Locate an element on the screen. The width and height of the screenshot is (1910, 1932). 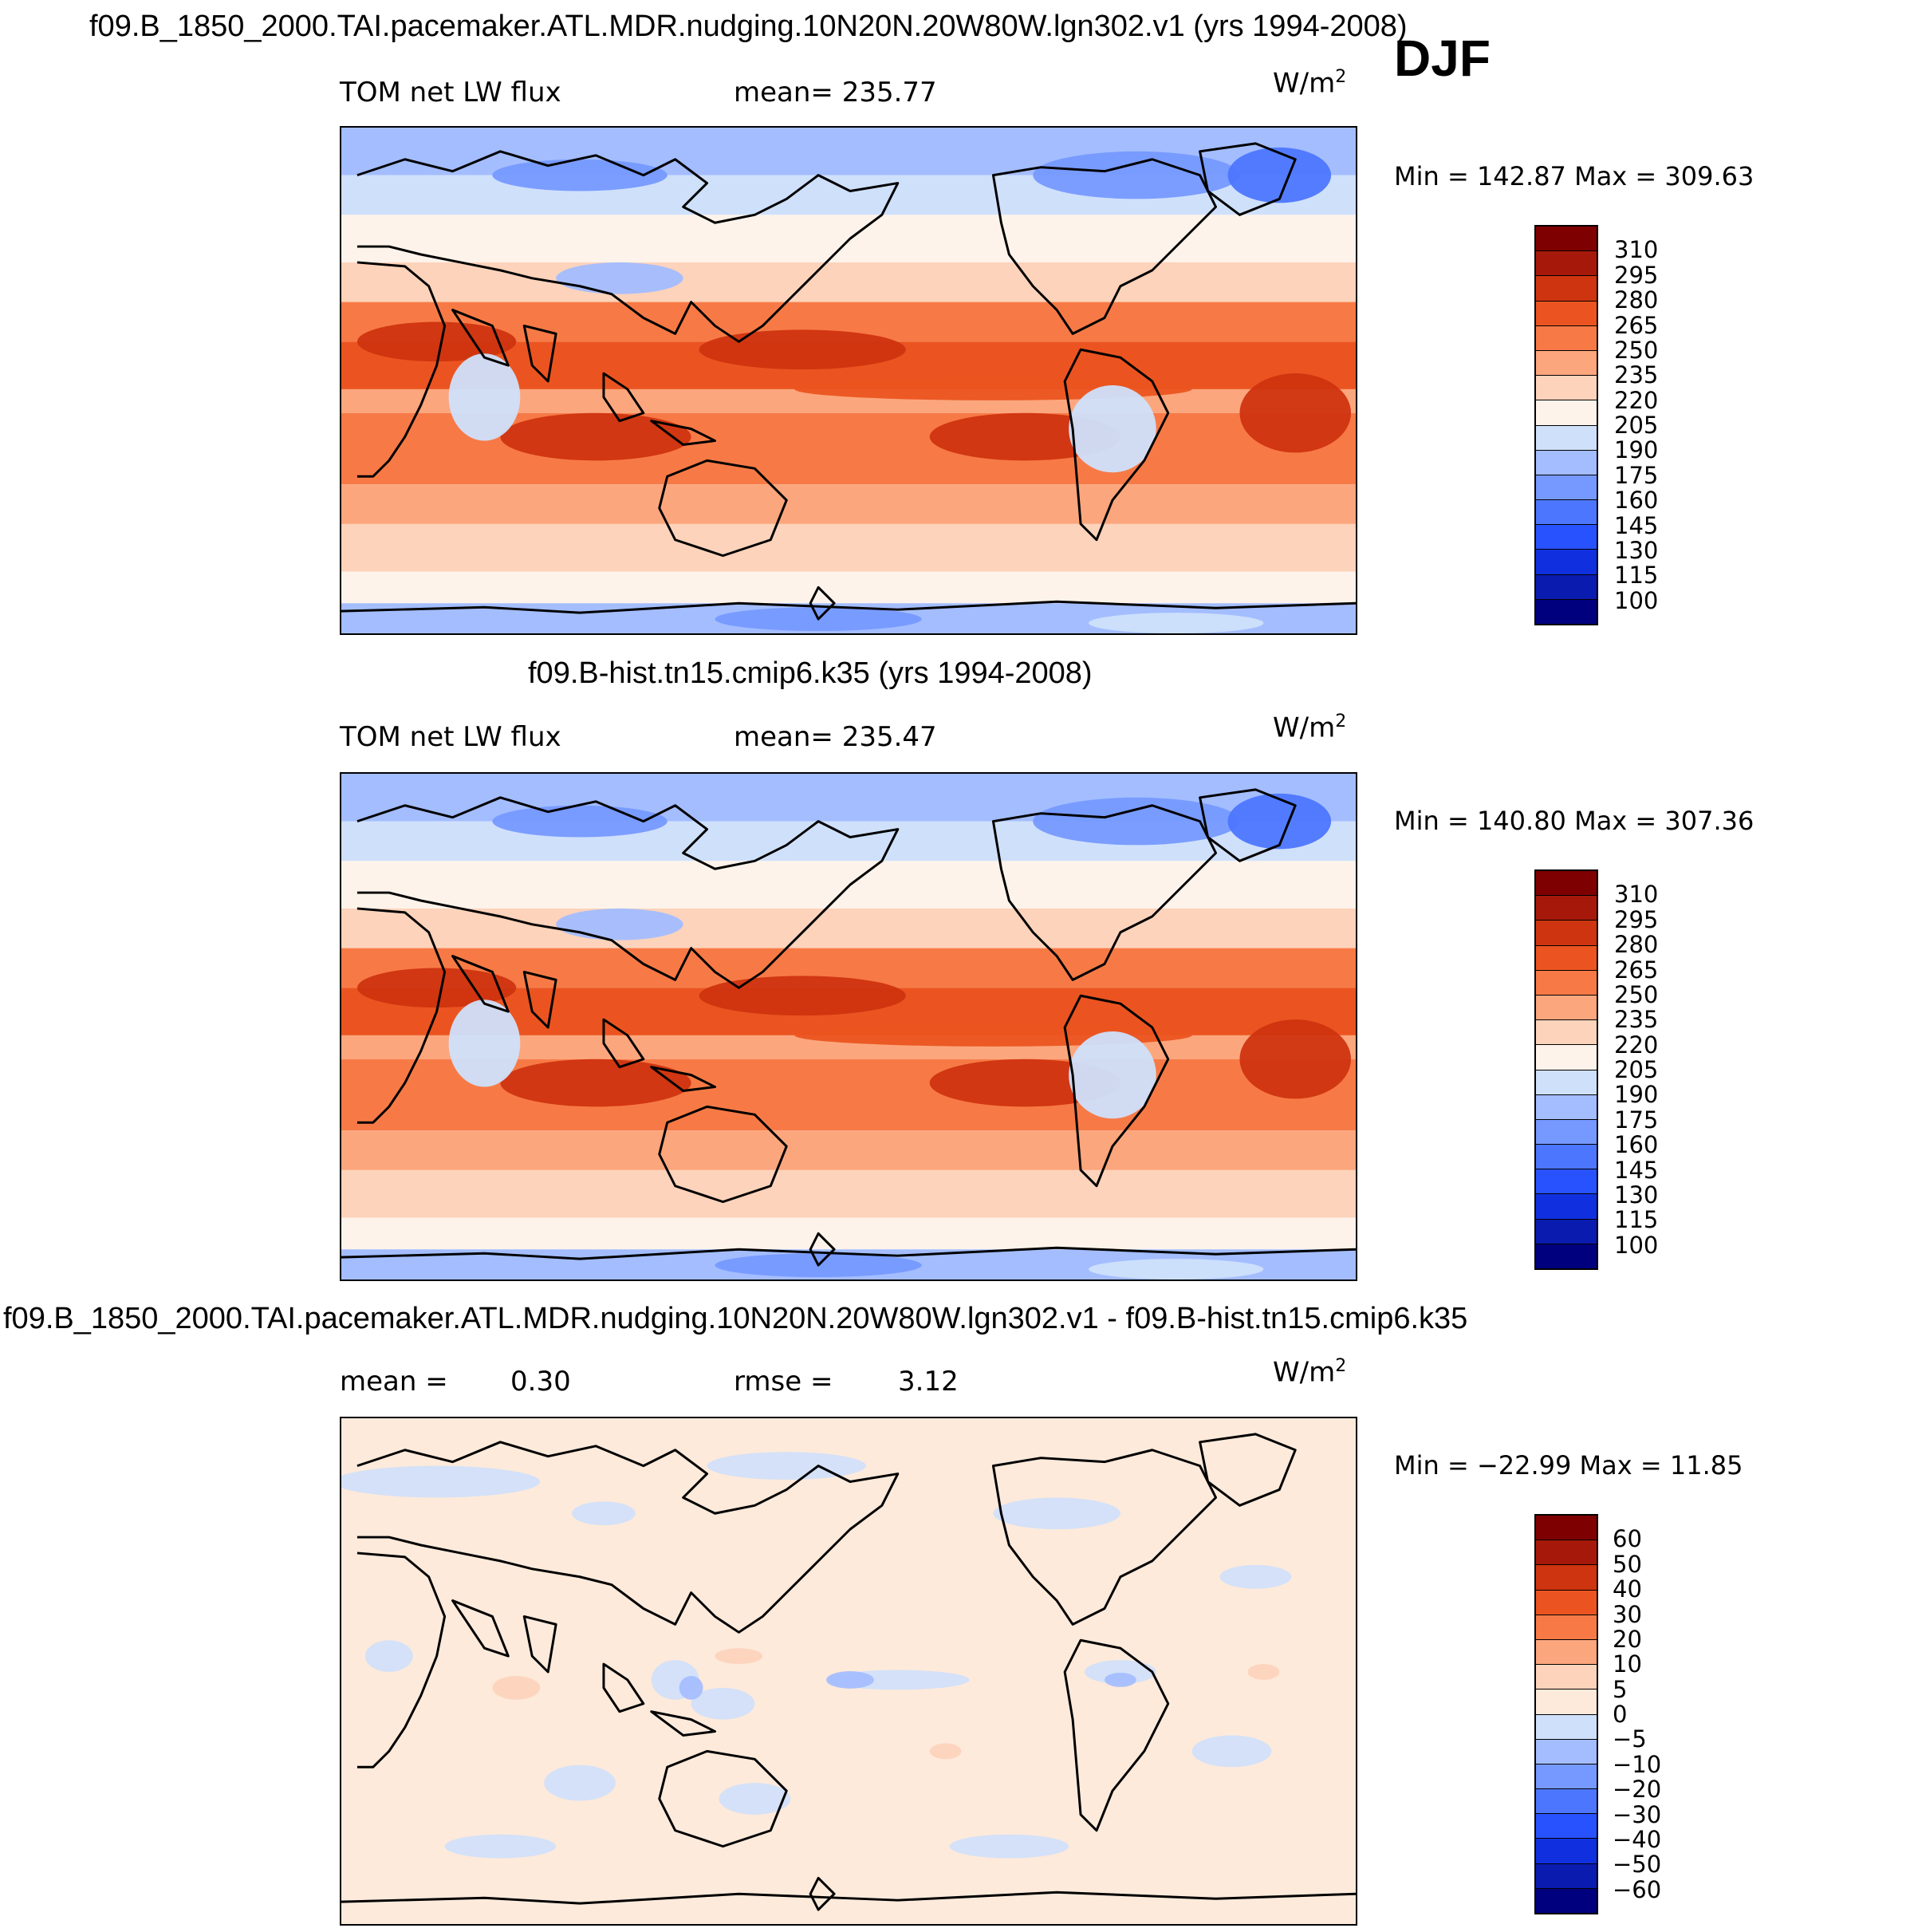
panel2-variable-label: TOM net LW flux is located at coordinates (450, 737).